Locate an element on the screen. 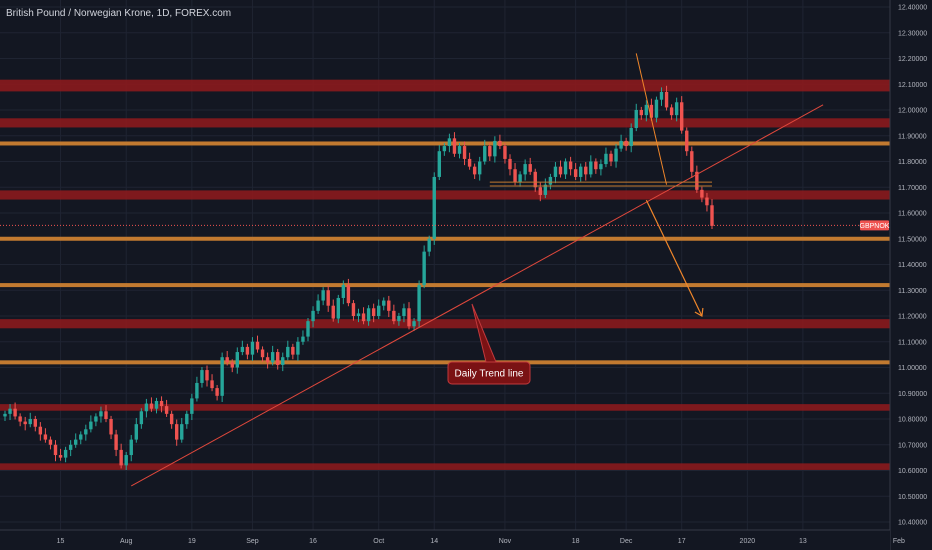  y-tick-label: 11.40000 is located at coordinates (912, 265).